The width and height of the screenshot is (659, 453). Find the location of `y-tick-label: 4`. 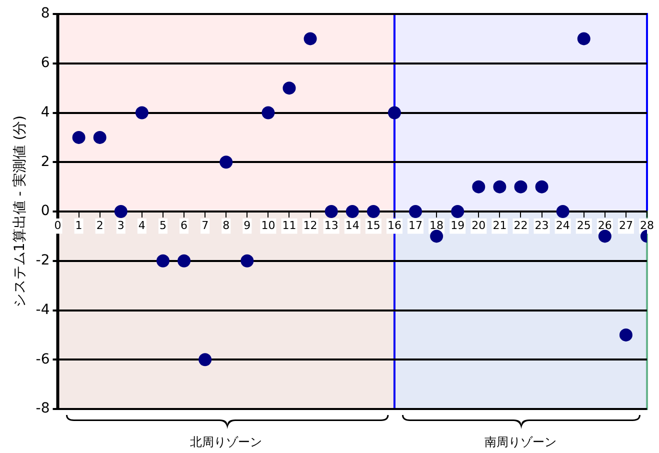

y-tick-label: 4 is located at coordinates (45, 112).